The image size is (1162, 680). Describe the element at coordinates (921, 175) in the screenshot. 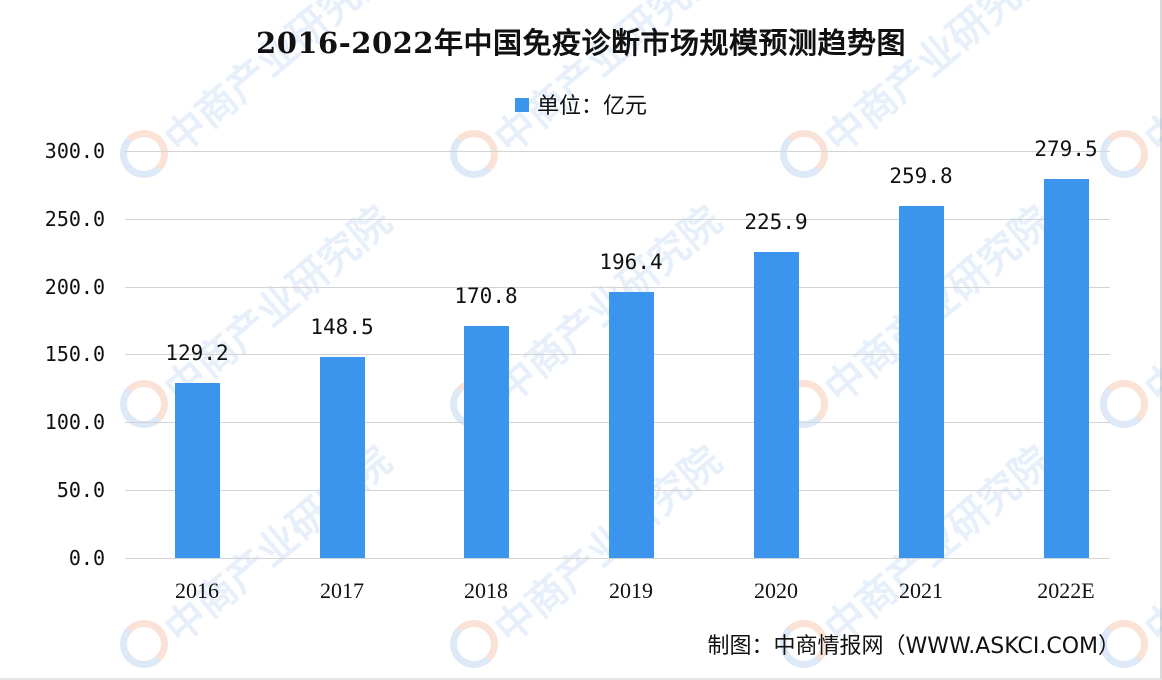

I see `bar-value-label: 259.8` at that location.